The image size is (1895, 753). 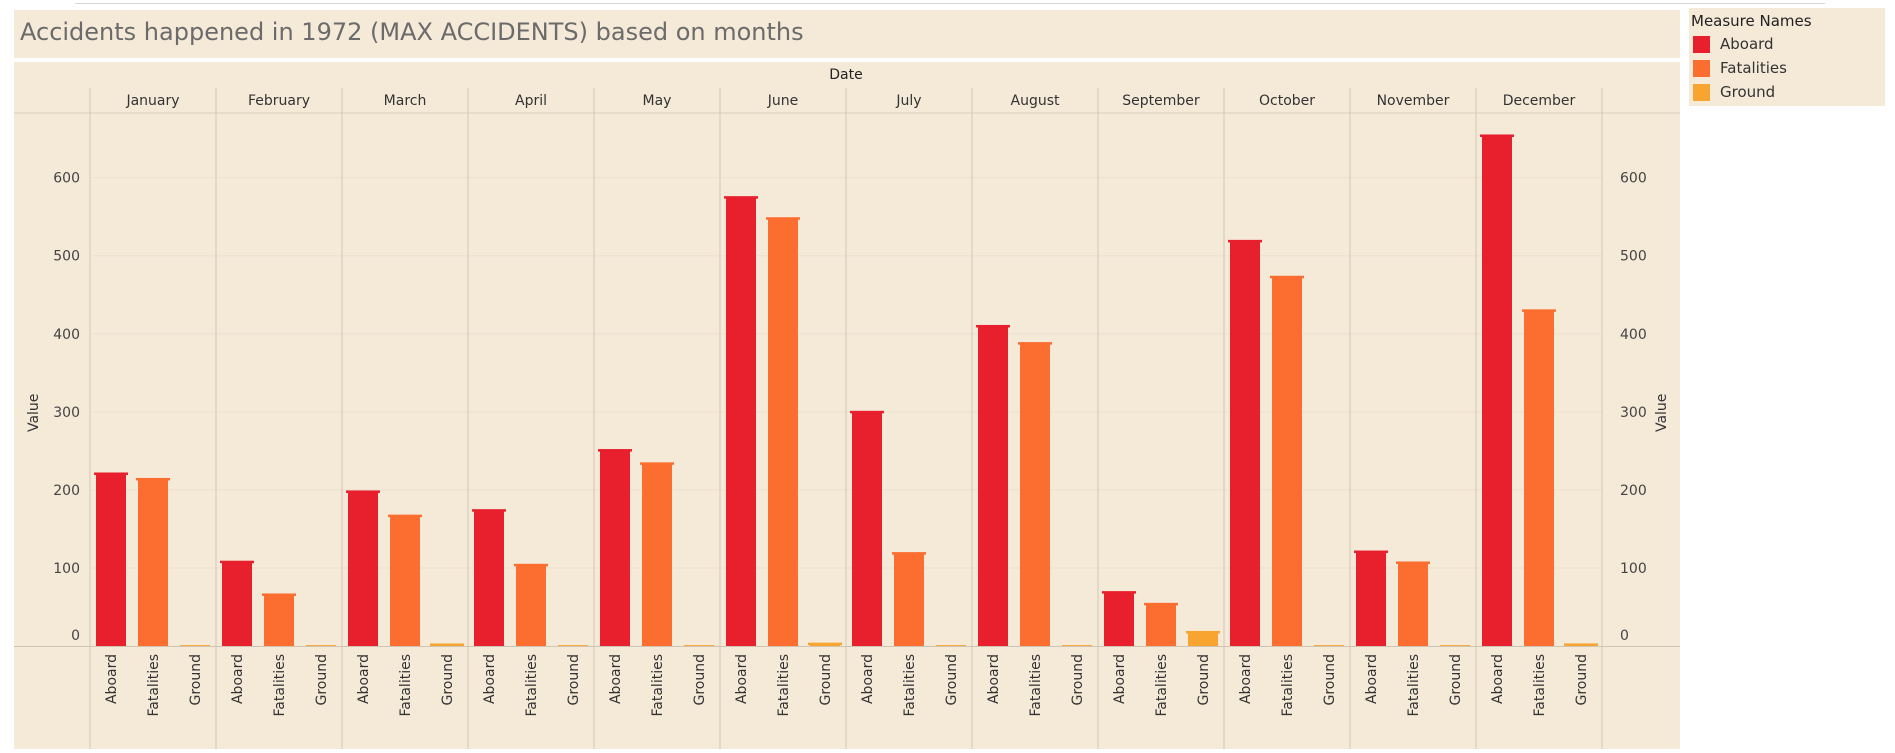 I want to click on measure-label-february-ground: Ground, so click(x=322, y=680).